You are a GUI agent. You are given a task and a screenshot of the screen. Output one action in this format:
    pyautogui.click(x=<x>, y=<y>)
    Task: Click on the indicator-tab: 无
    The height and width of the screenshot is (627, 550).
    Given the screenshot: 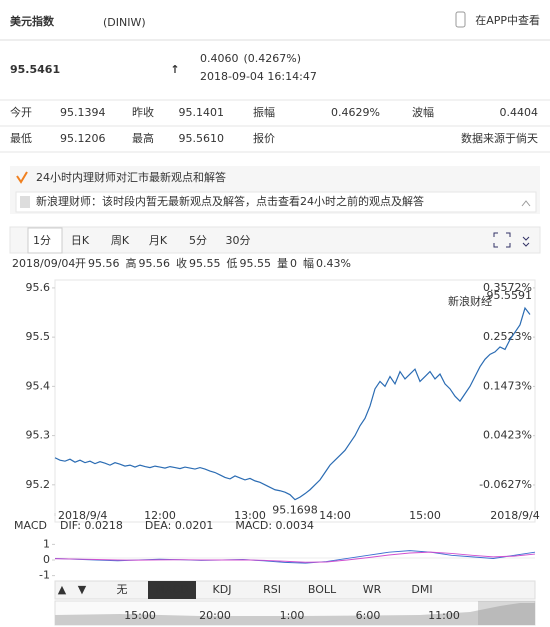 What is the action you would take?
    pyautogui.click(x=122, y=589)
    